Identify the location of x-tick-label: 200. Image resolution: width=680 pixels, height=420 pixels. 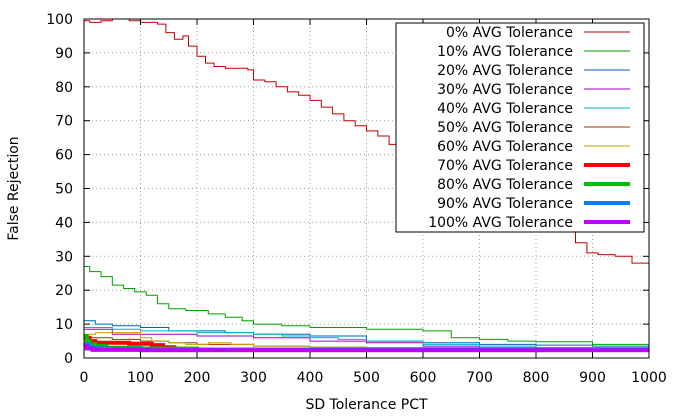
(197, 378).